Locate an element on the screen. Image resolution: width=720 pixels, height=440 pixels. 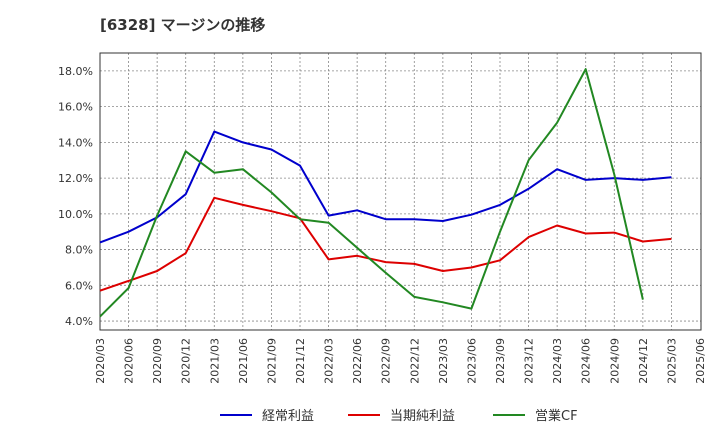
x-tick-label: 2022/12 is located at coordinates (414, 361).